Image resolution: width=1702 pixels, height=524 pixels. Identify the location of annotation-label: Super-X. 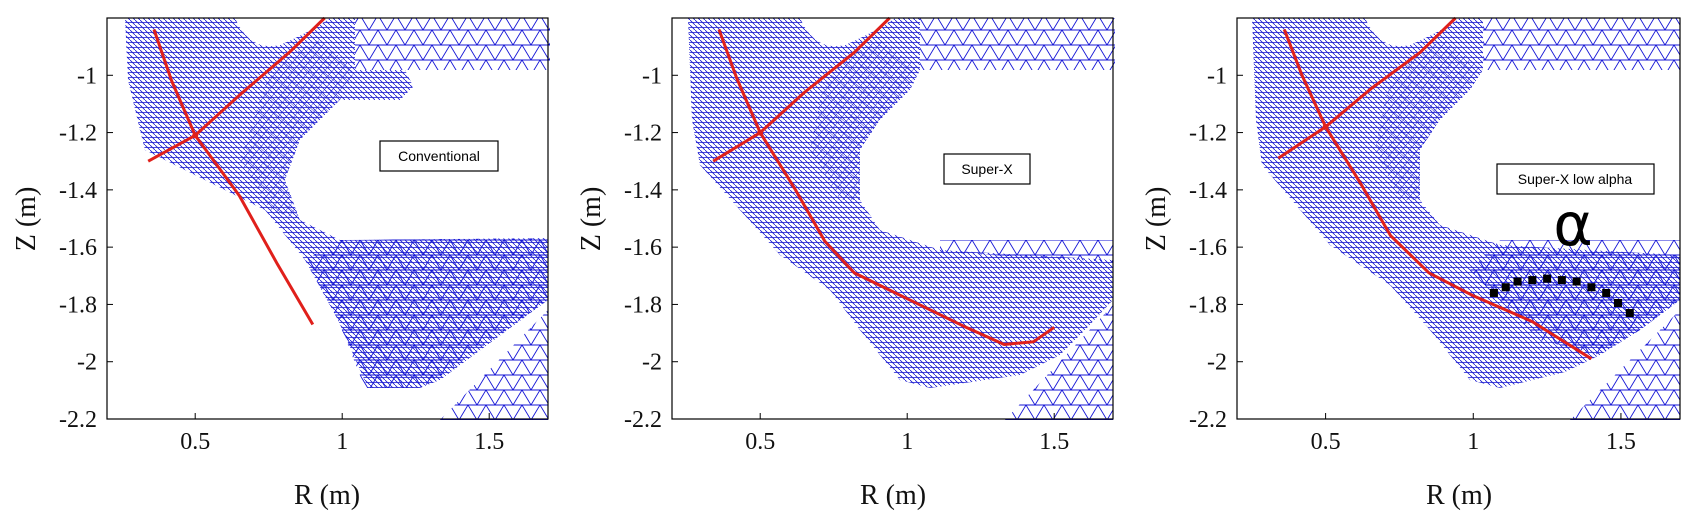
(987, 169).